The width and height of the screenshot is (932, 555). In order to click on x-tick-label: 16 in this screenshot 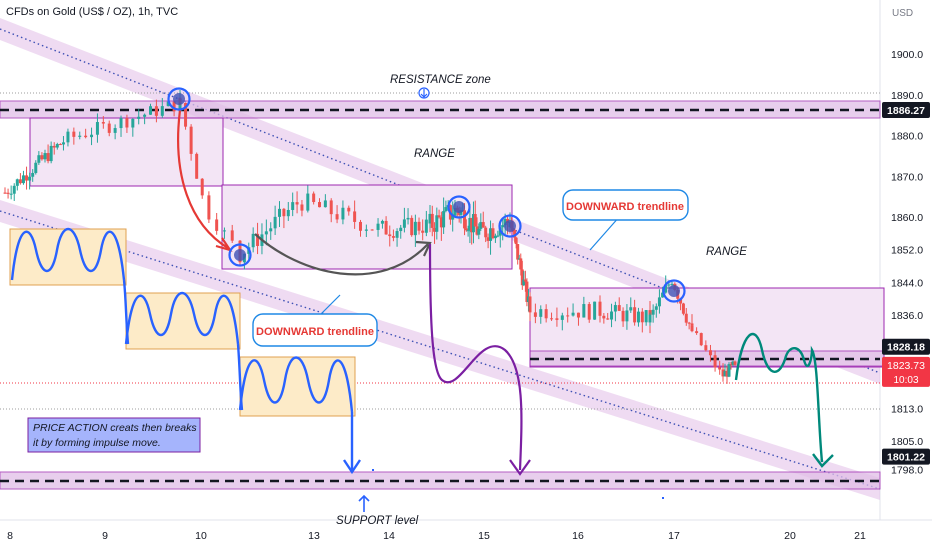, I will do `click(578, 536)`.